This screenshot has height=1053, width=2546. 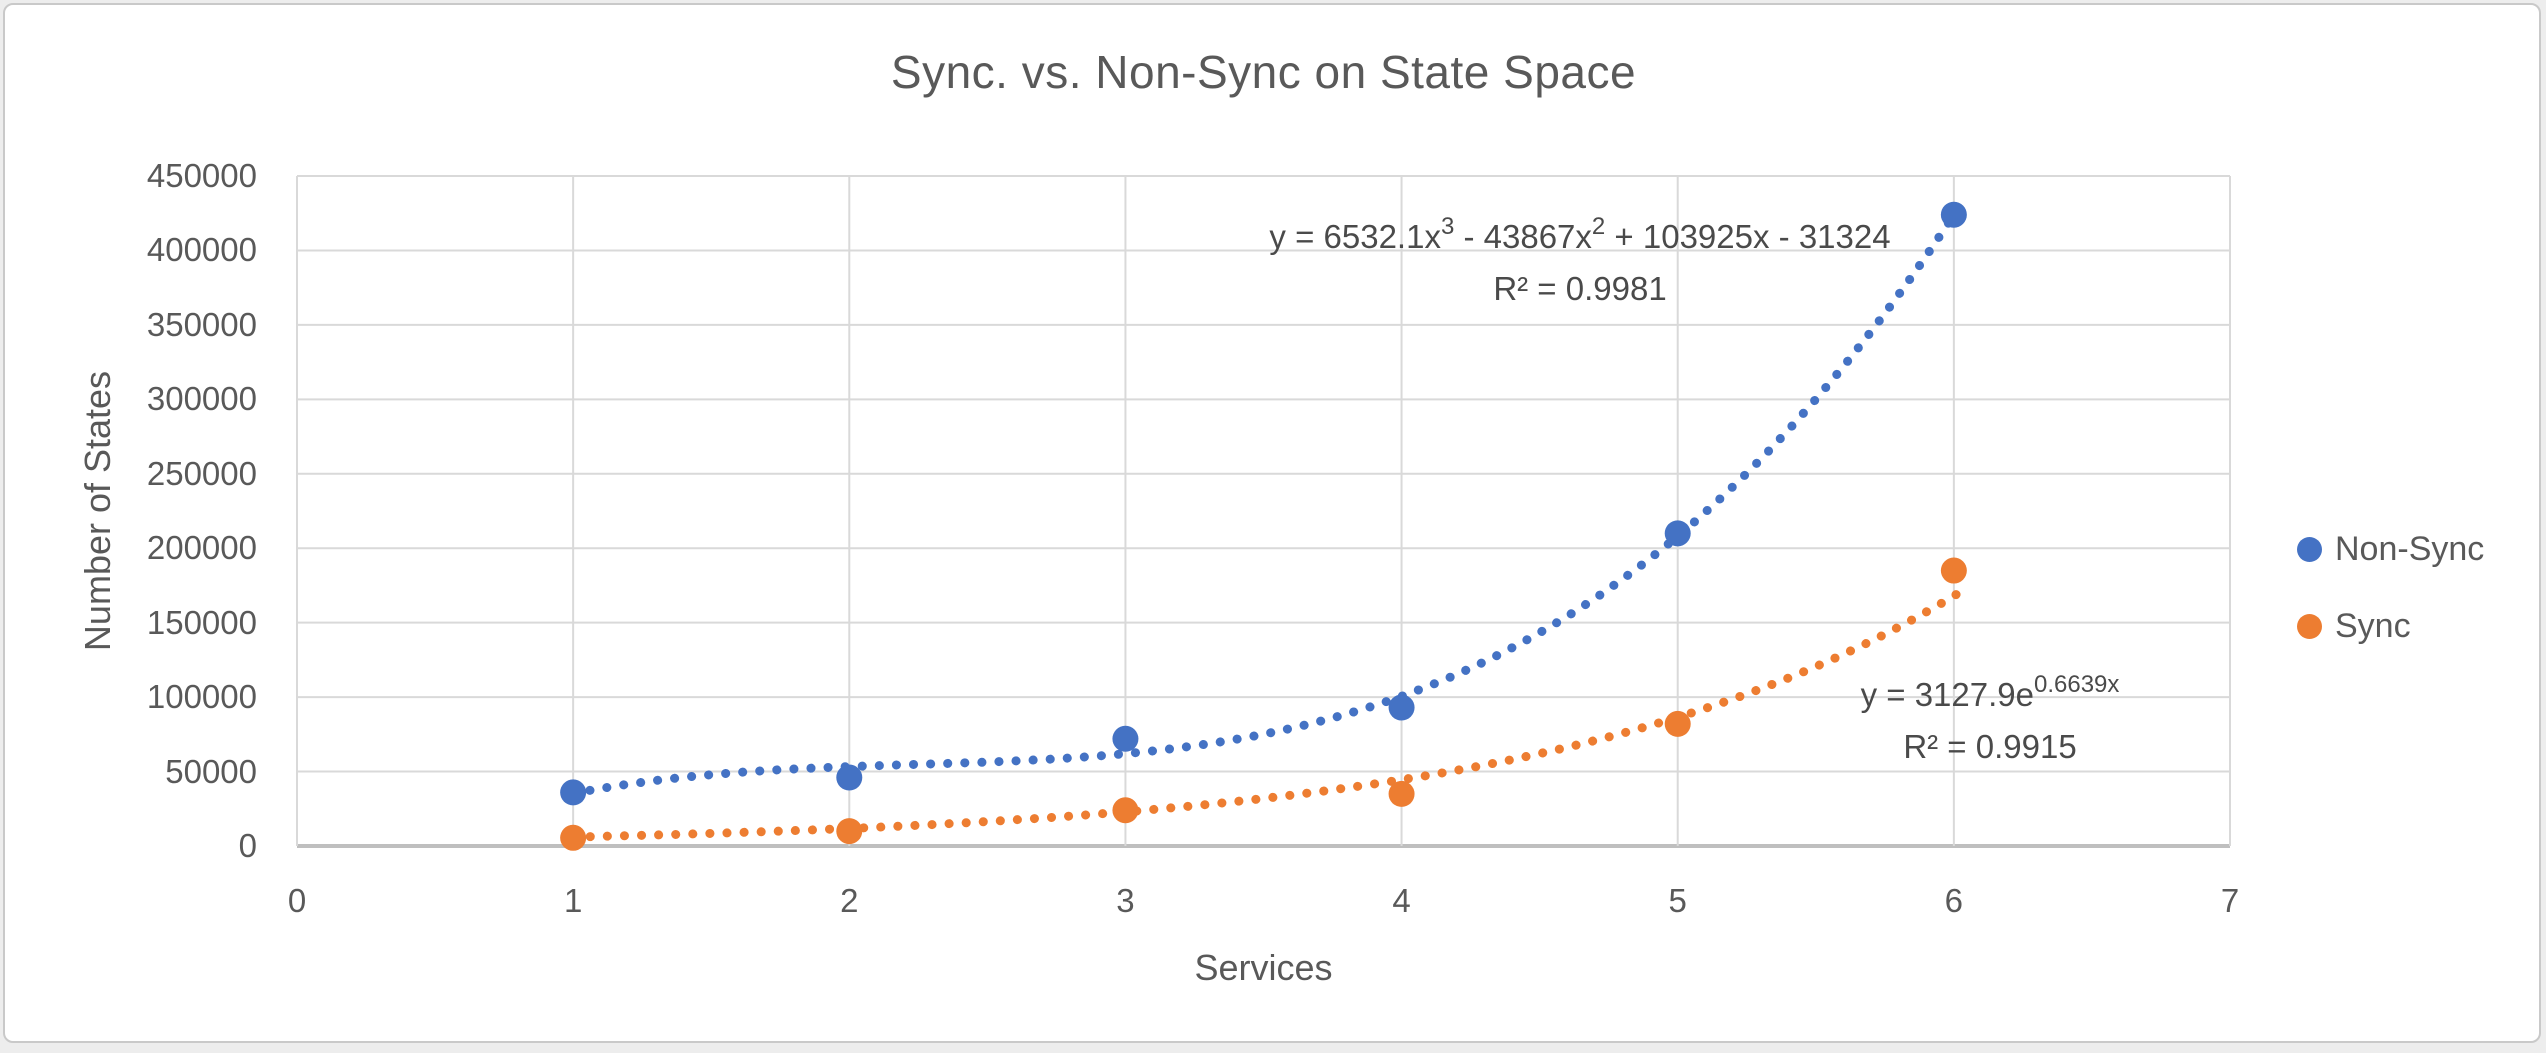 What do you see at coordinates (2373, 625) in the screenshot?
I see `legend-label-sync: Sync` at bounding box center [2373, 625].